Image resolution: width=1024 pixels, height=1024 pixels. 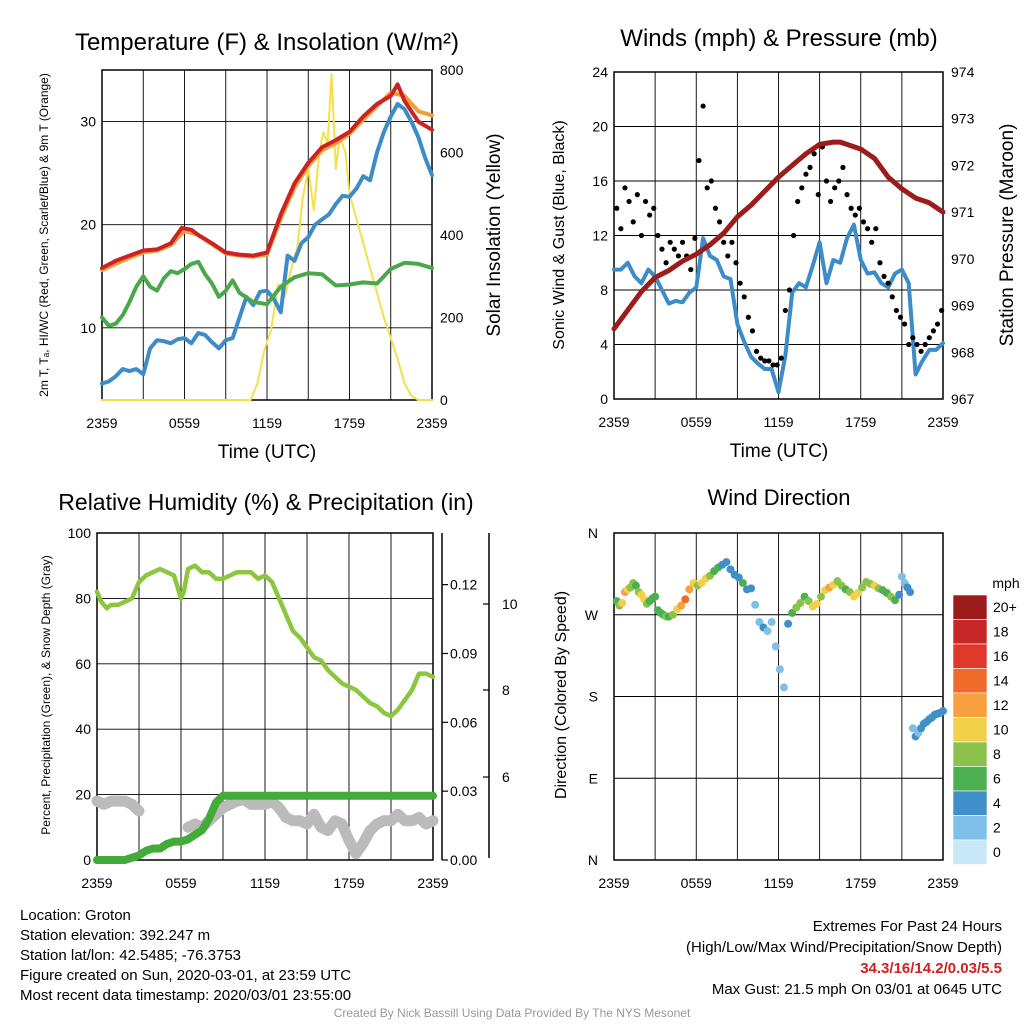 I want to click on y-tick-label-snow: 10, so click(x=510, y=604).